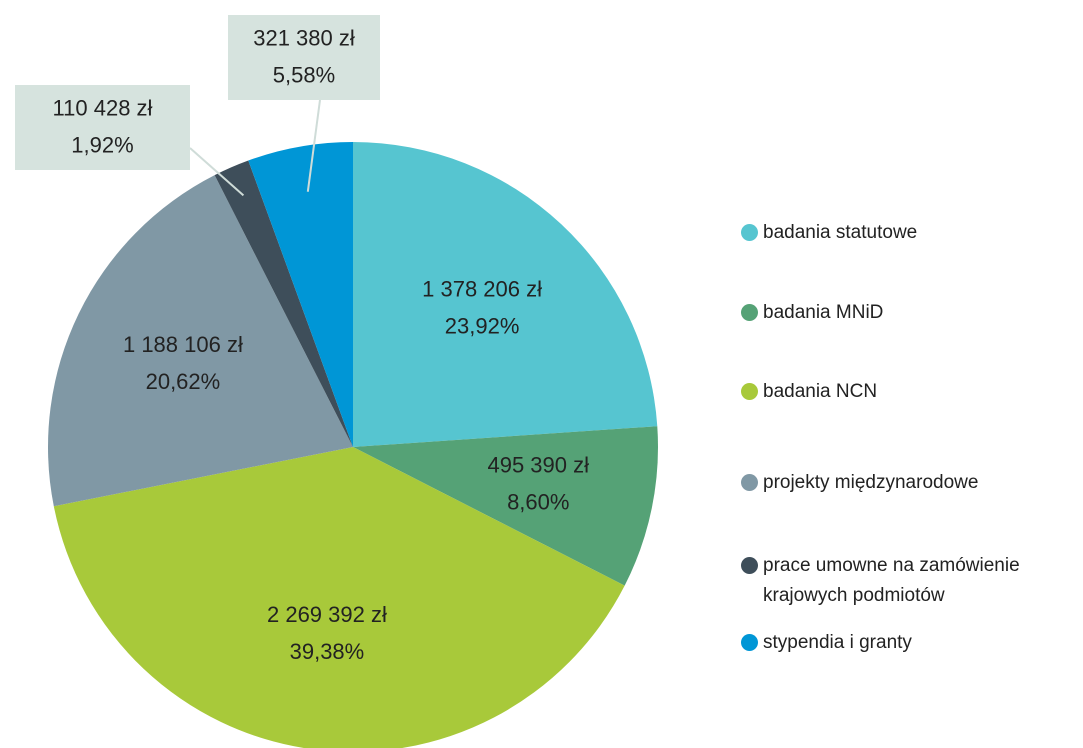 This screenshot has height=748, width=1083. I want to click on legend-item: badania statutowe, so click(906, 233).